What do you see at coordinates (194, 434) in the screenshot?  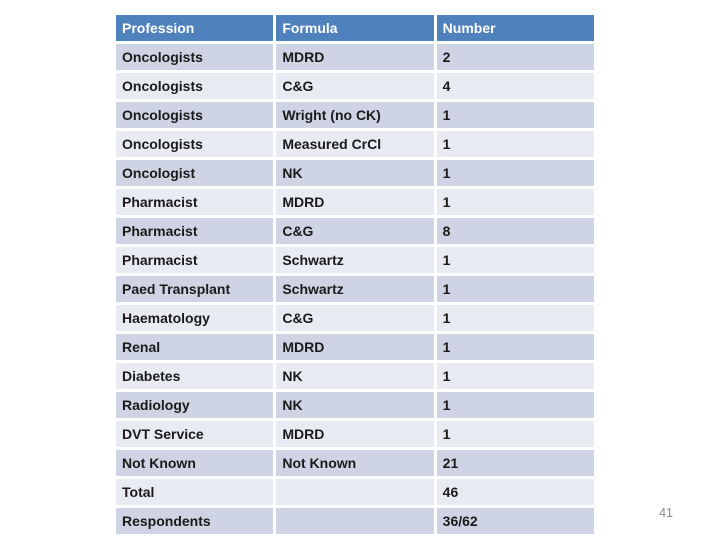 I see `profession-cell: DVT Service` at bounding box center [194, 434].